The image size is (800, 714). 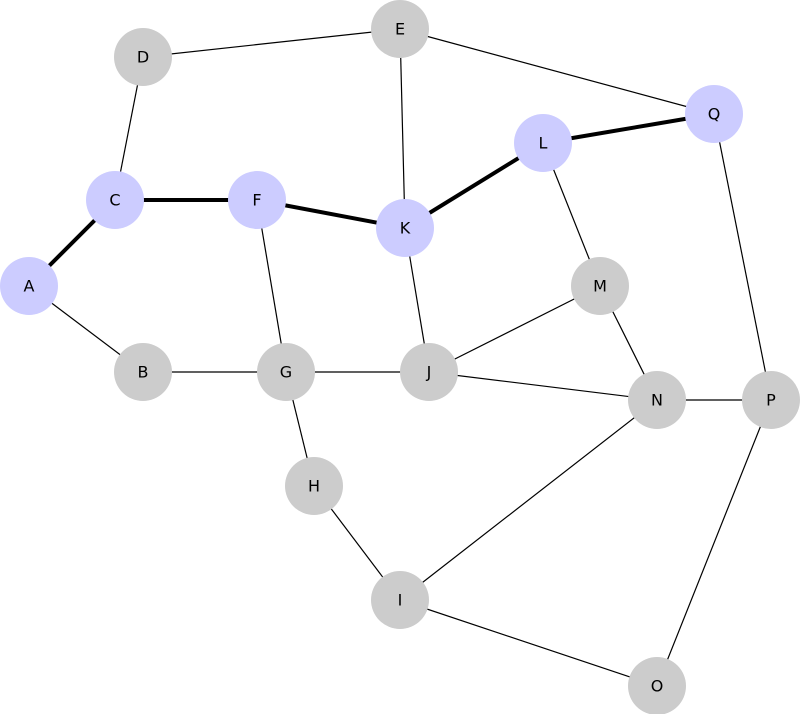 I want to click on node-O: O, so click(x=657, y=685).